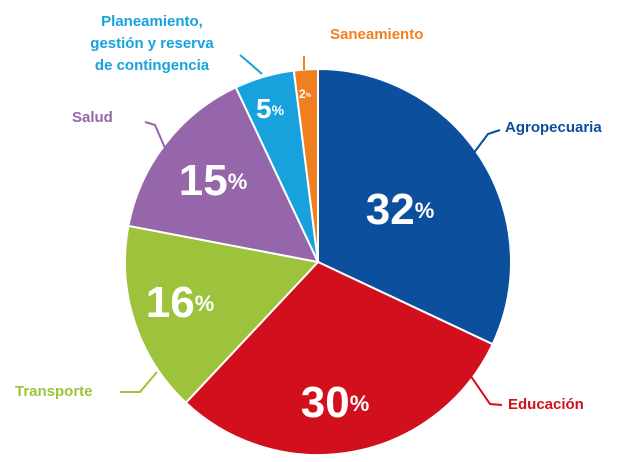 This screenshot has width=635, height=462. I want to click on category-label: Saneamiento, so click(376, 34).